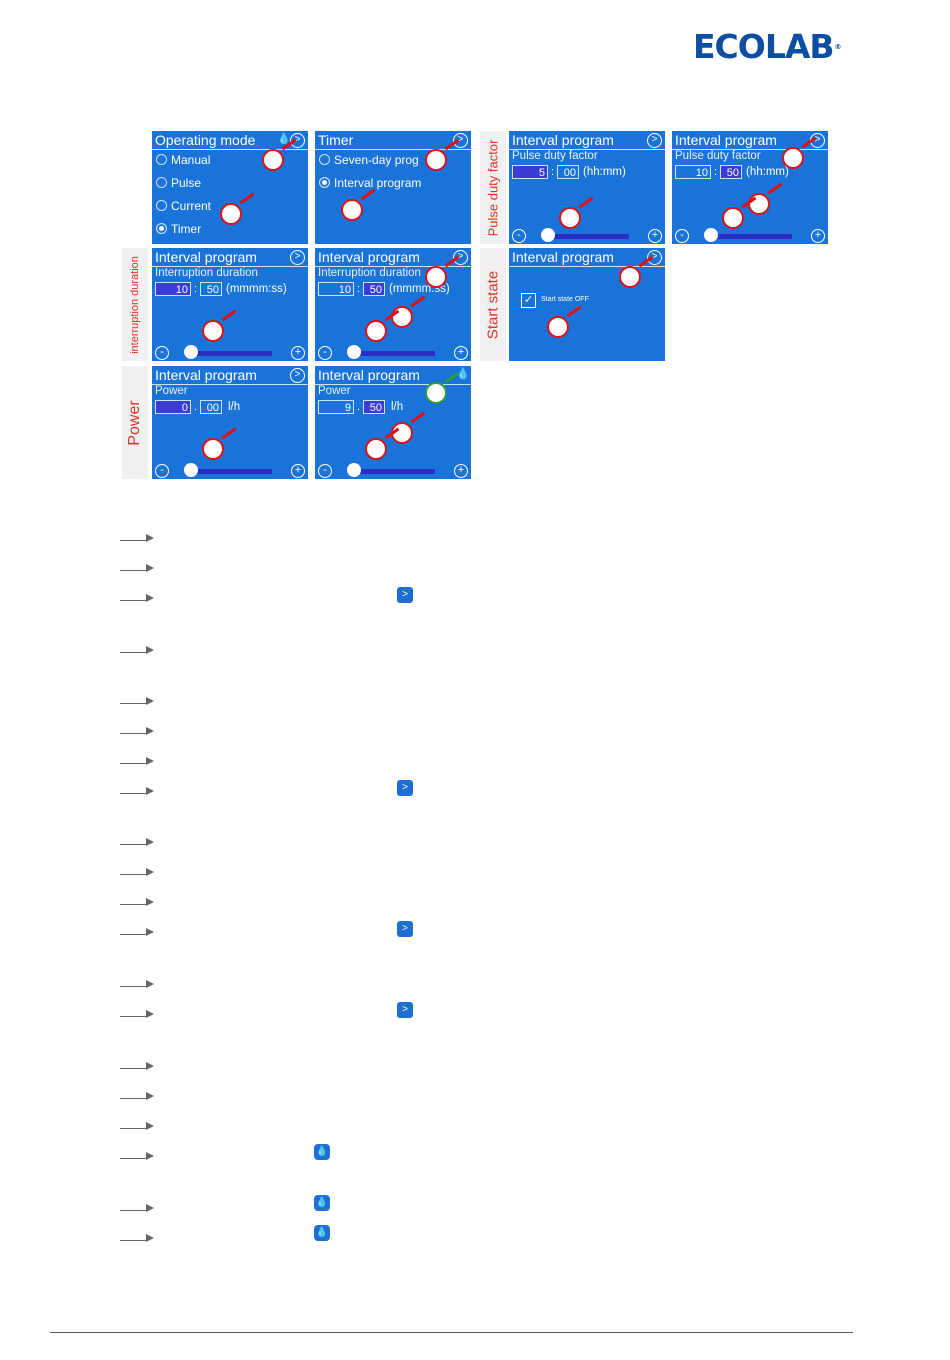 The width and height of the screenshot is (950, 1360). I want to click on radio-interval-program: Interval program, so click(370, 183).